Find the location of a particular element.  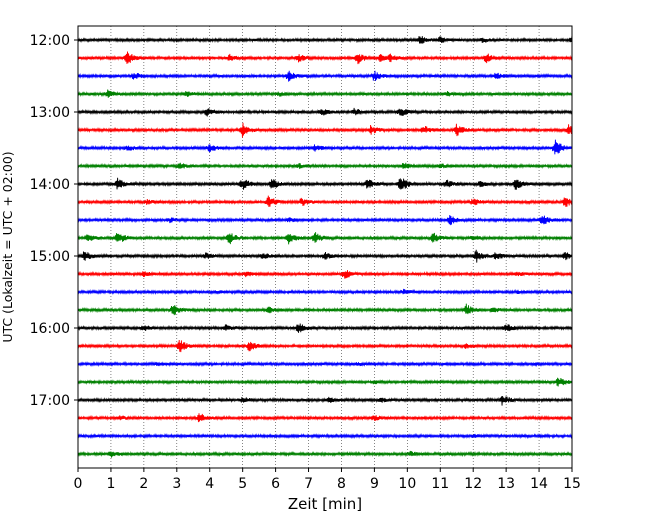

x-tick-label: 10 is located at coordinates (407, 484).